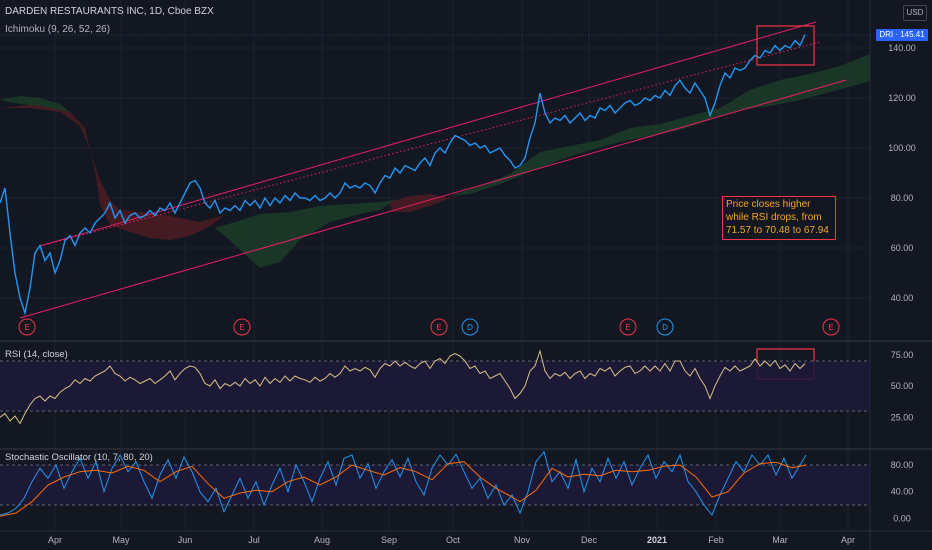 Image resolution: width=932 pixels, height=550 pixels. I want to click on price-axis: 140.00 120.00 100.00 80.00 60.00 40.00, so click(902, 173).